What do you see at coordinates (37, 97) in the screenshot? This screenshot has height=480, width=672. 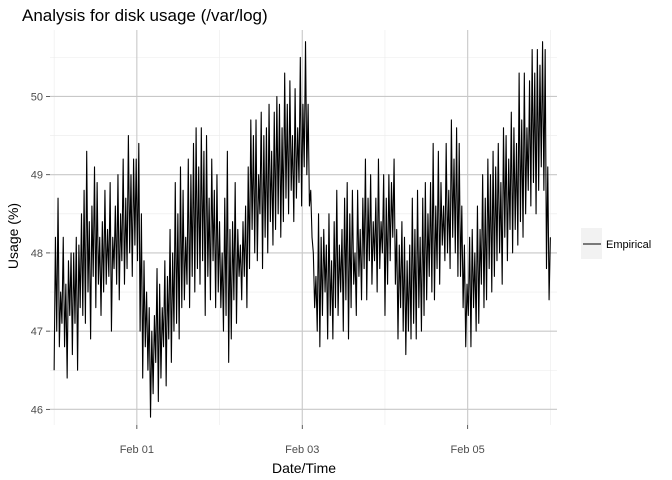 I see `y-tick-label-4: 50` at bounding box center [37, 97].